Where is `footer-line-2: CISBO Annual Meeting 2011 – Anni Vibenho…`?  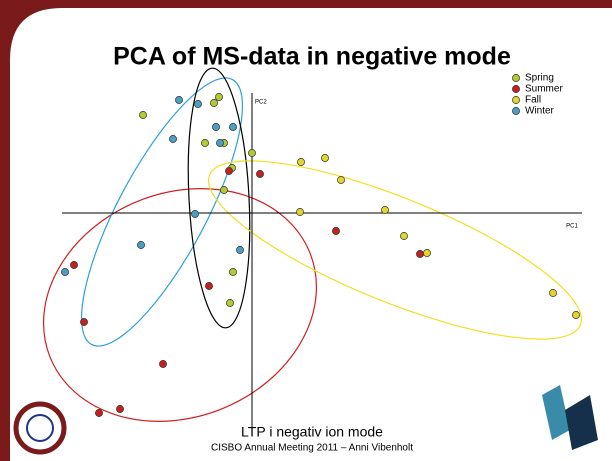 footer-line-2: CISBO Annual Meeting 2011 – Anni Vibenho… is located at coordinates (312, 448).